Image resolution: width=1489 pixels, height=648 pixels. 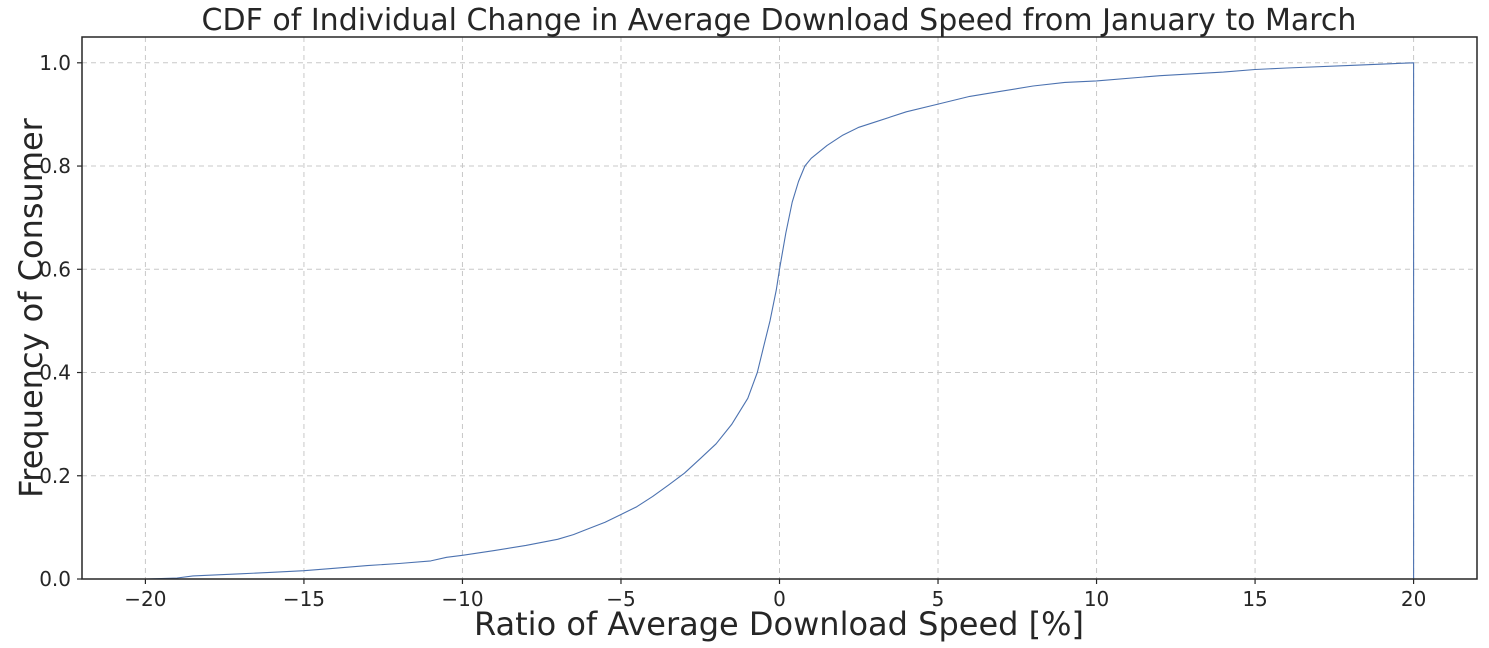 I want to click on y-tick-label: 0.6, so click(x=55, y=269).